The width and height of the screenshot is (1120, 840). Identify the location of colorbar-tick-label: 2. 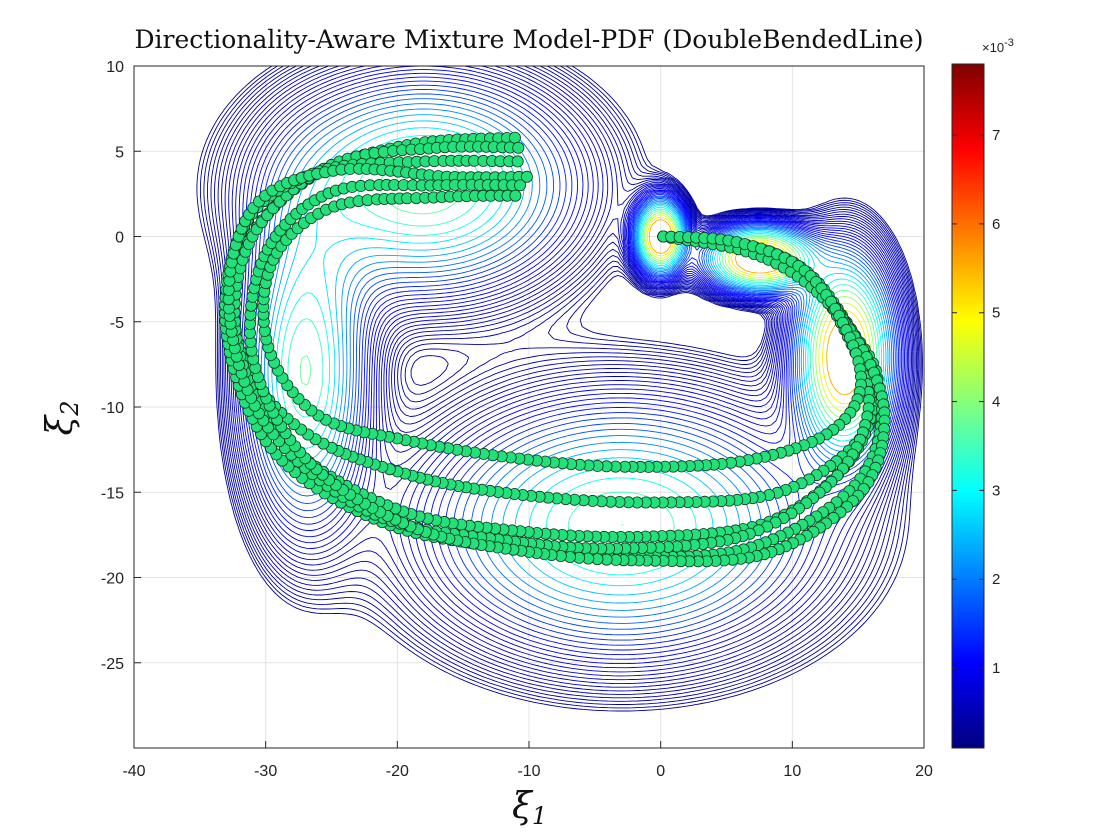
(996, 579).